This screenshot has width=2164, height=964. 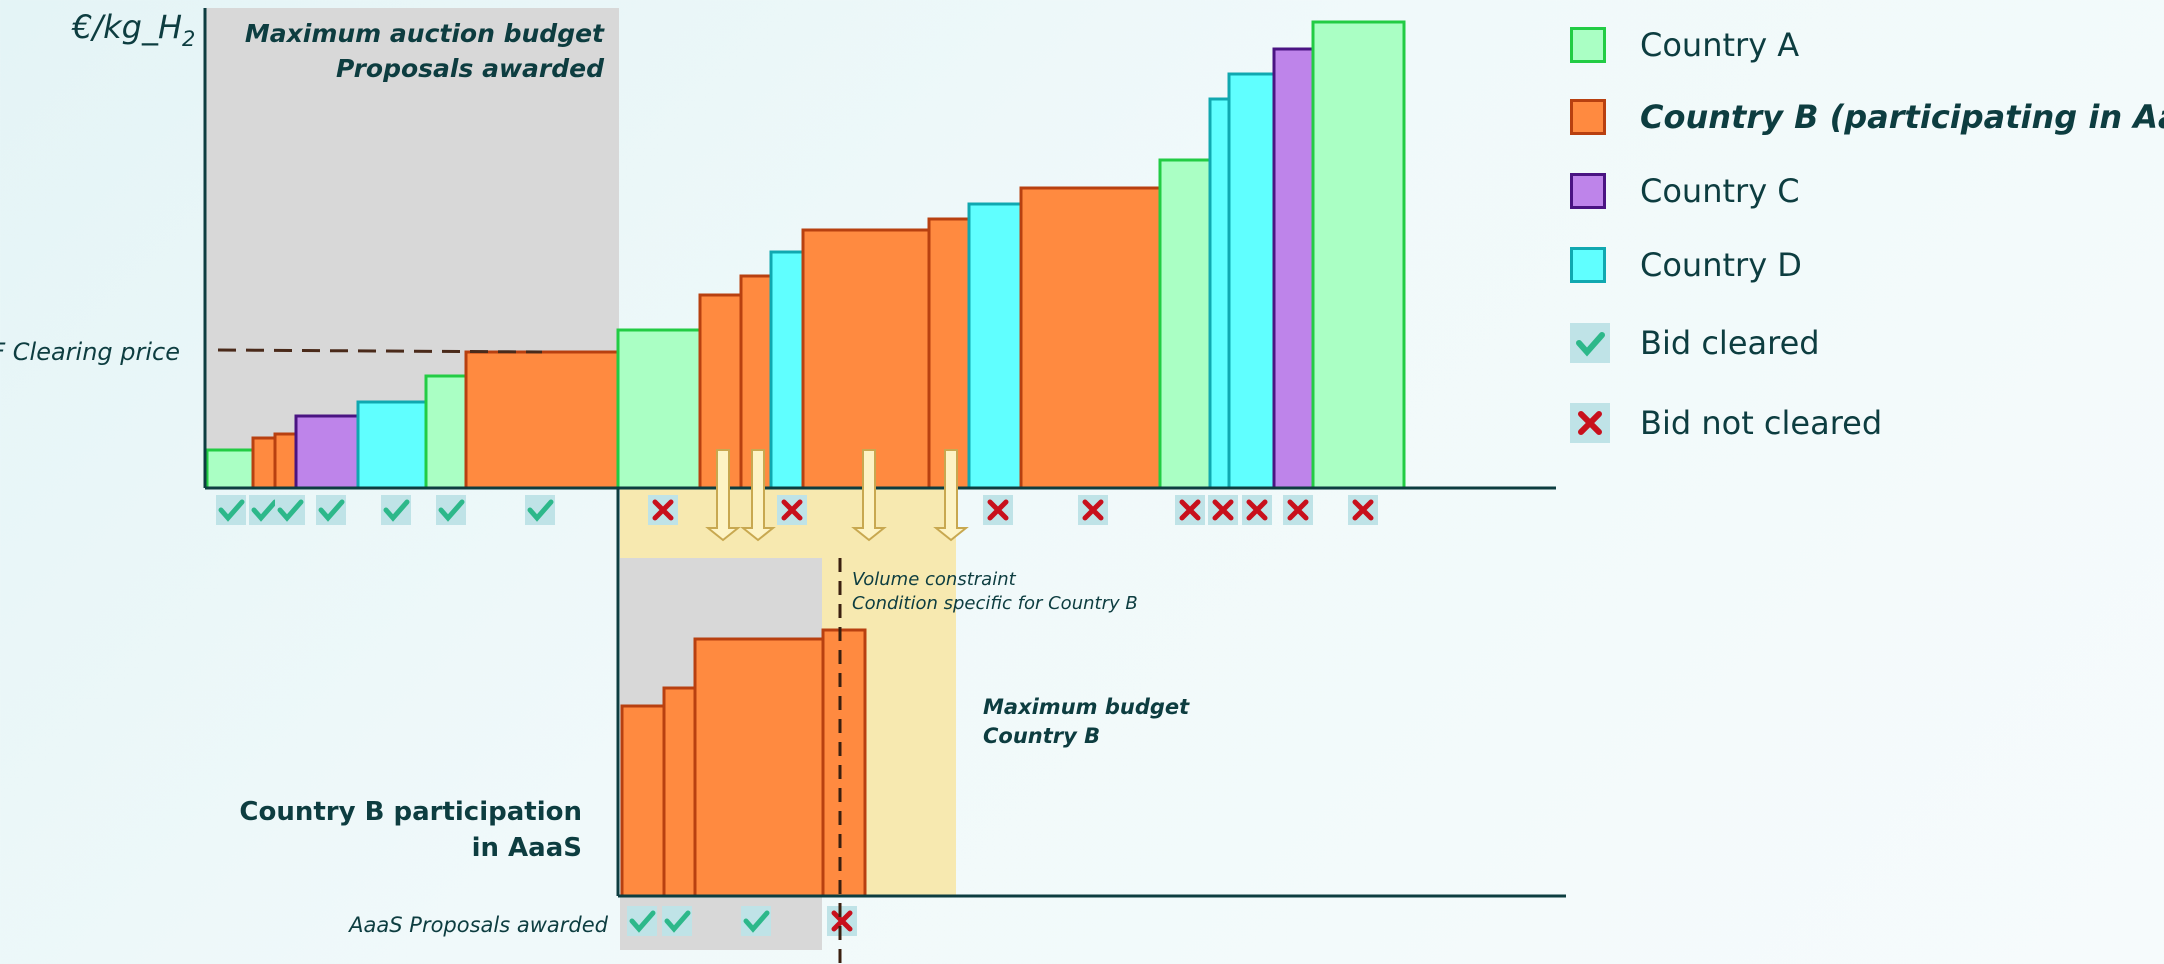 I want to click on clearing-price-label: IF Clearing price, so click(x=90, y=352).